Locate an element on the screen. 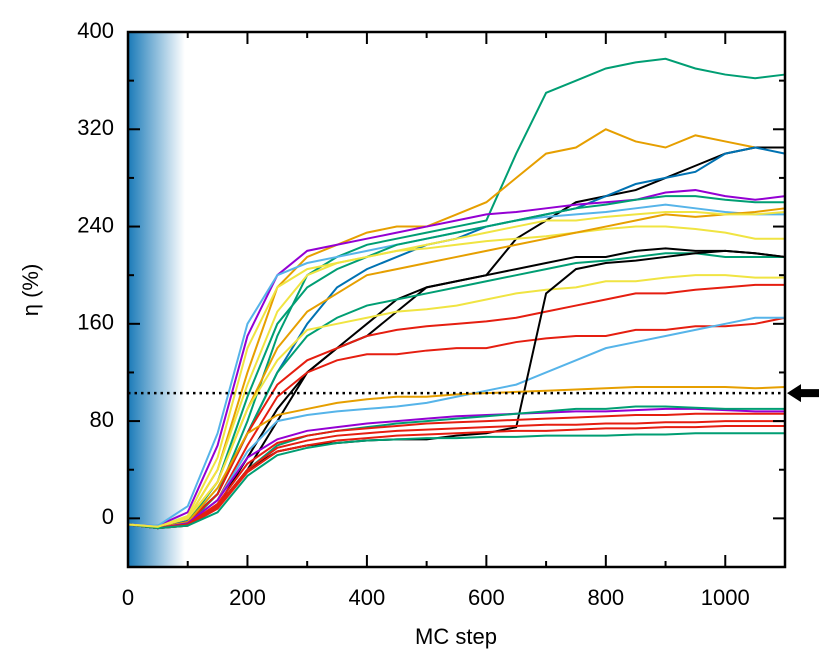 Image resolution: width=830 pixels, height=663 pixels. x-tick-label: 600 is located at coordinates (486, 597).